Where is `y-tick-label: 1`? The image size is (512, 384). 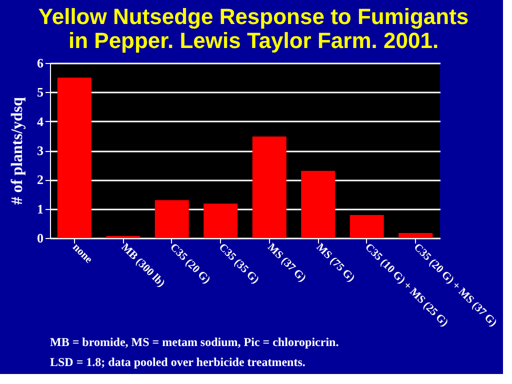 y-tick-label: 1 is located at coordinates (40, 208).